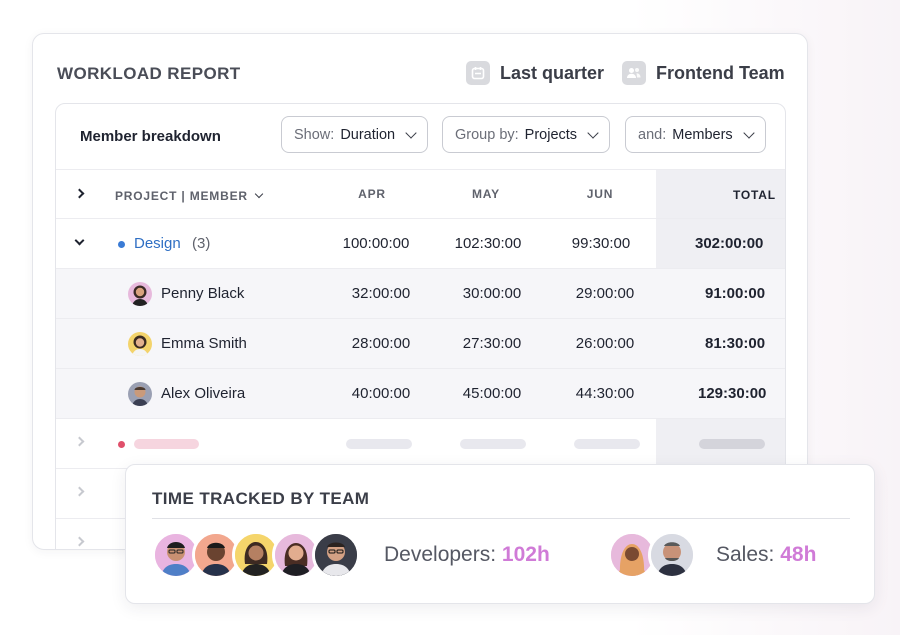  Describe the element at coordinates (525, 554) in the screenshot. I see `developers-hours: 102h` at that location.